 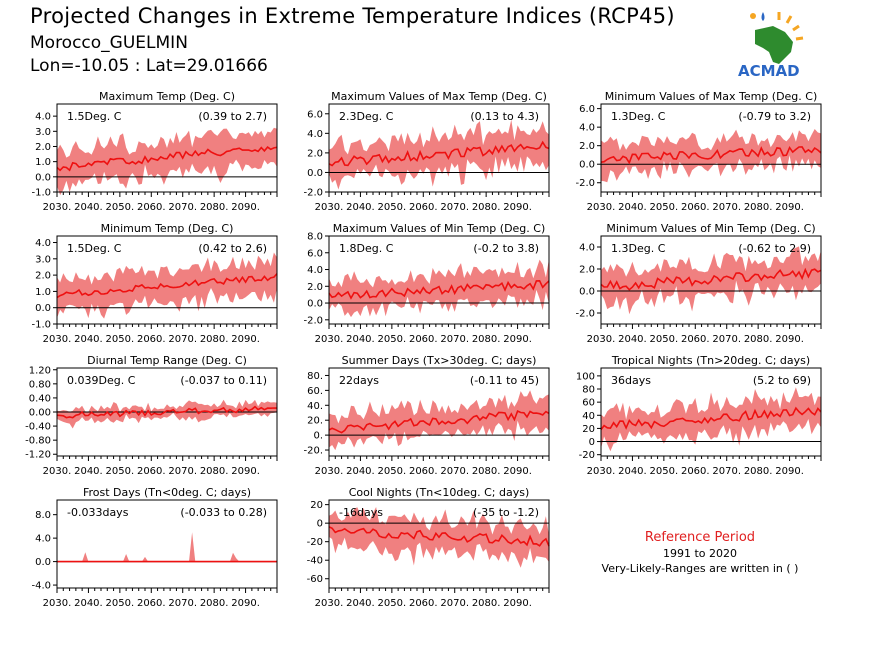 What do you see at coordinates (506, 512) in the screenshot?
I see `likely-range: (-35 to -1.2)` at bounding box center [506, 512].